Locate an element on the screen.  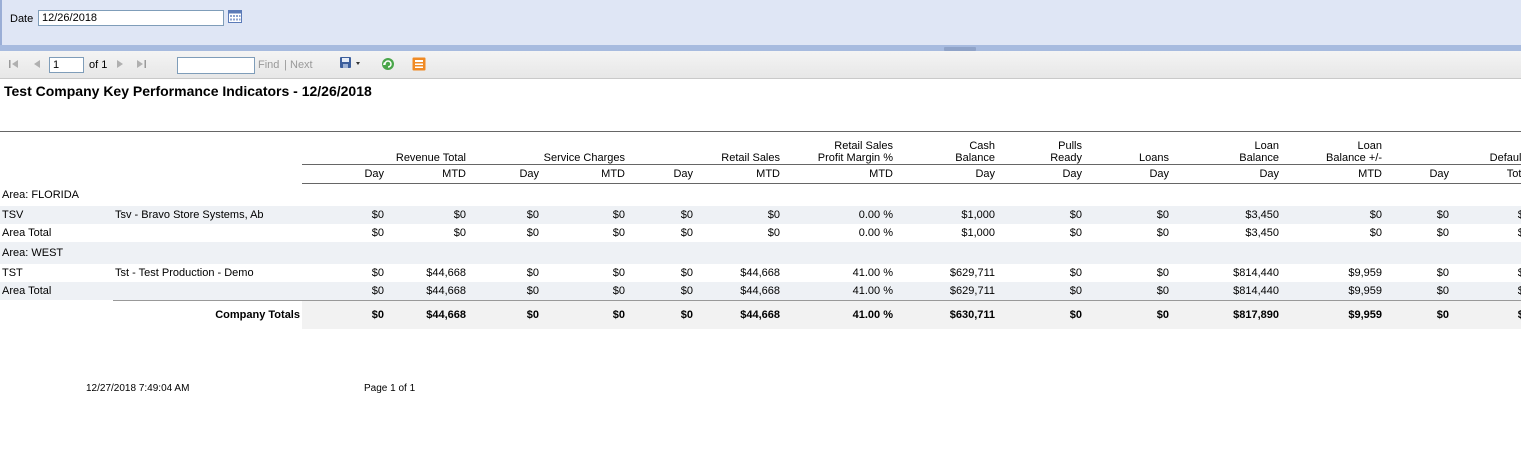
first-page-icon is located at coordinates (14, 64).